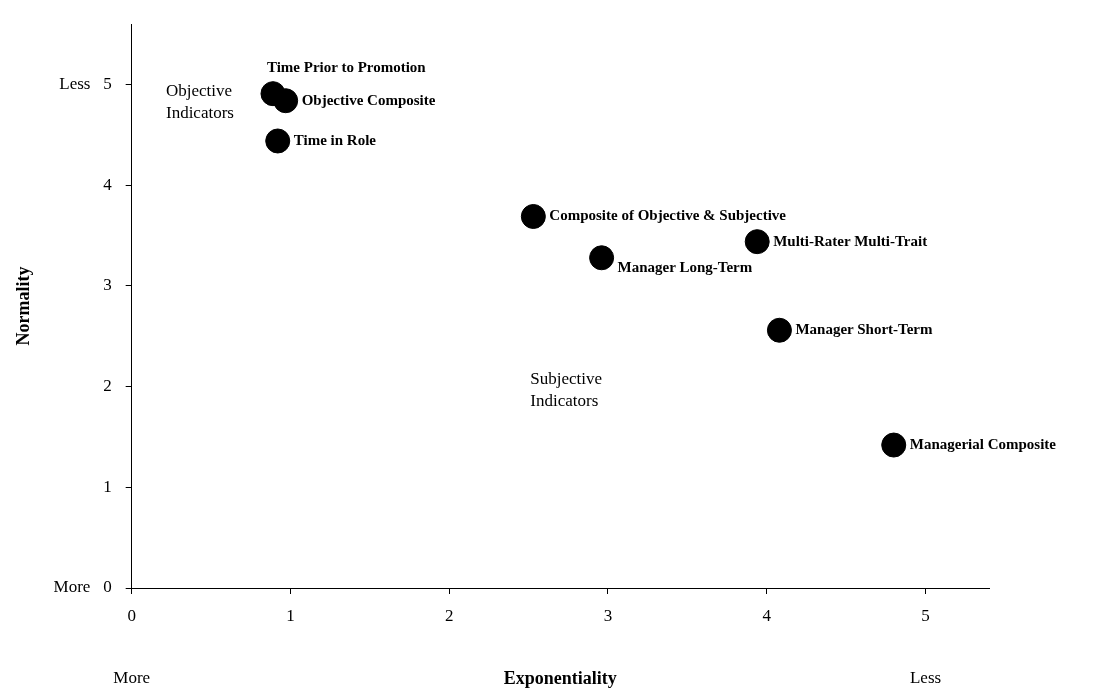 Image resolution: width=1119 pixels, height=698 pixels. I want to click on x-tick-label: 3, so click(608, 615).